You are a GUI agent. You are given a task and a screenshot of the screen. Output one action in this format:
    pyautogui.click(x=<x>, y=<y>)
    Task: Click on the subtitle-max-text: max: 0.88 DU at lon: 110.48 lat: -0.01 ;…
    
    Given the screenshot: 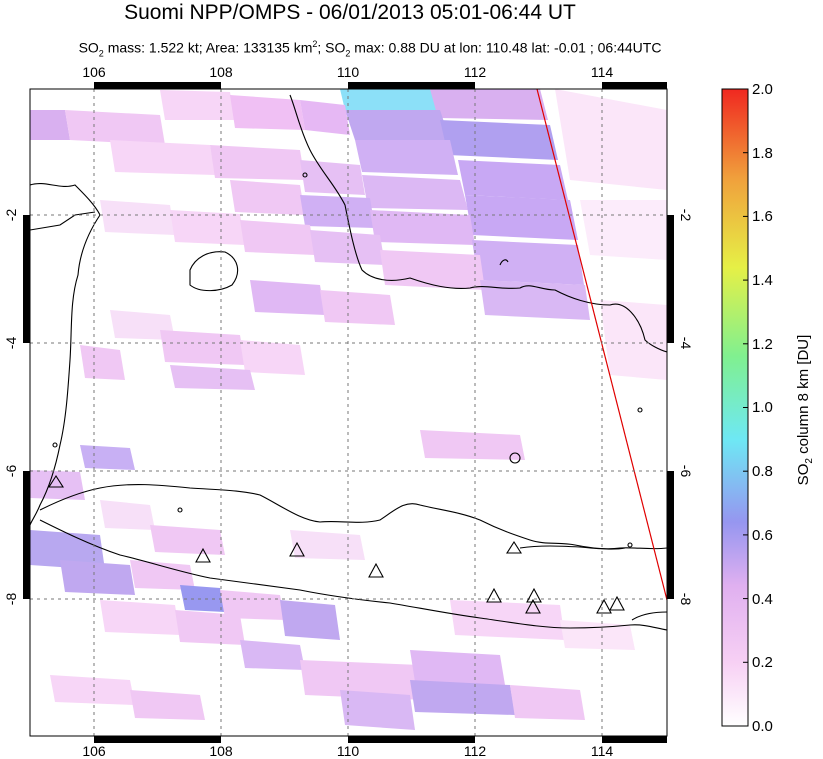 What is the action you would take?
    pyautogui.click(x=506, y=47)
    